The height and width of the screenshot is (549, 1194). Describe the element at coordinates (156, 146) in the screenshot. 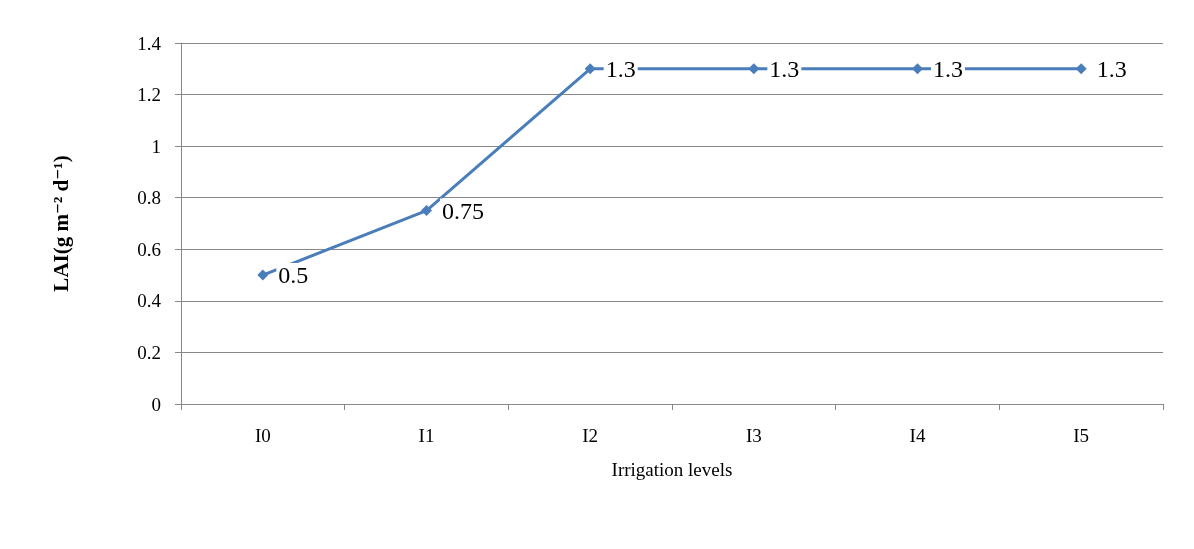

I see `y-tick-label: 1` at that location.